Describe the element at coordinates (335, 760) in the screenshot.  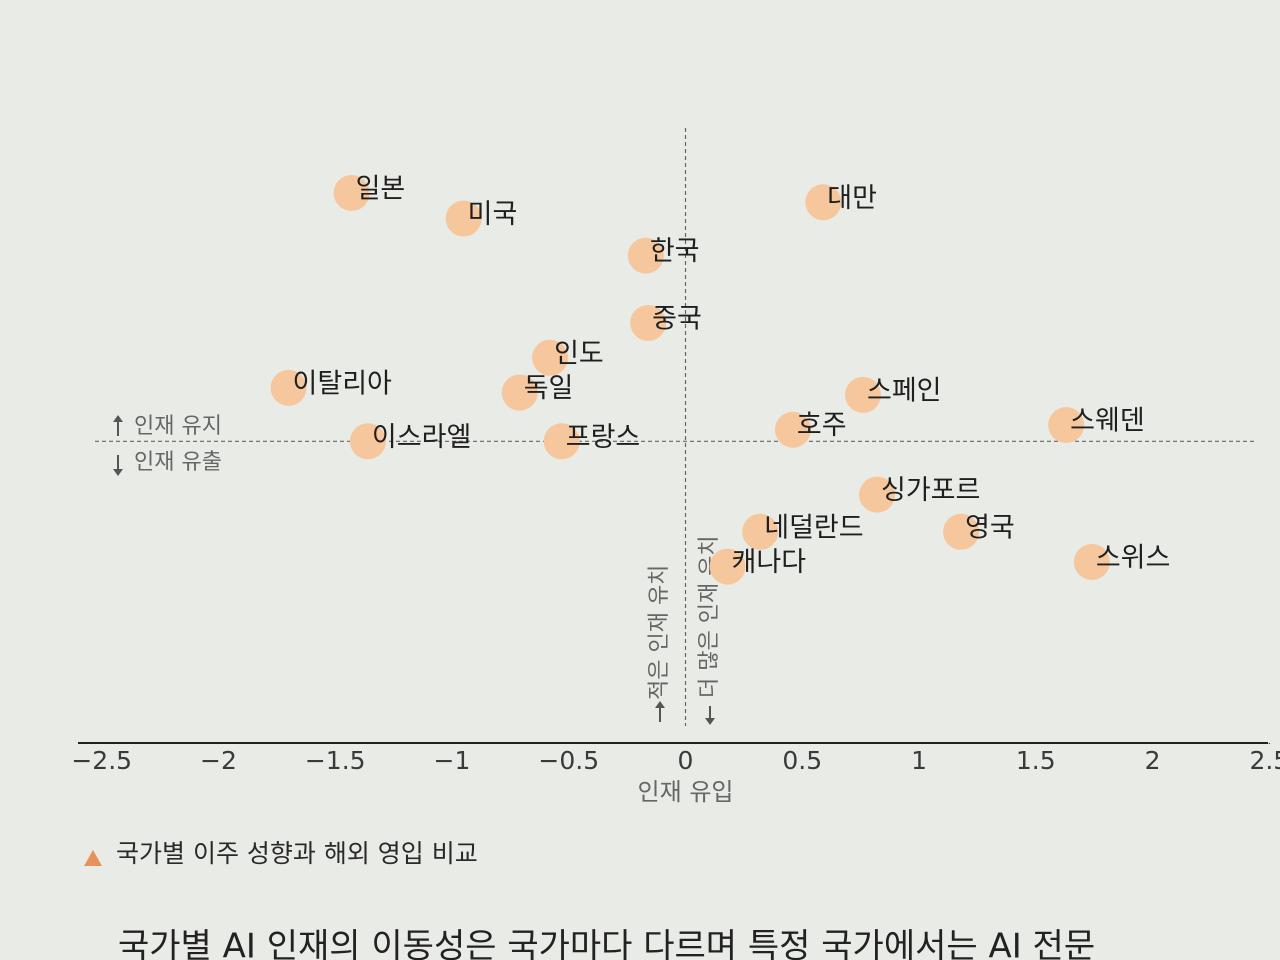
I see `x-tick-label: −1.5` at that location.